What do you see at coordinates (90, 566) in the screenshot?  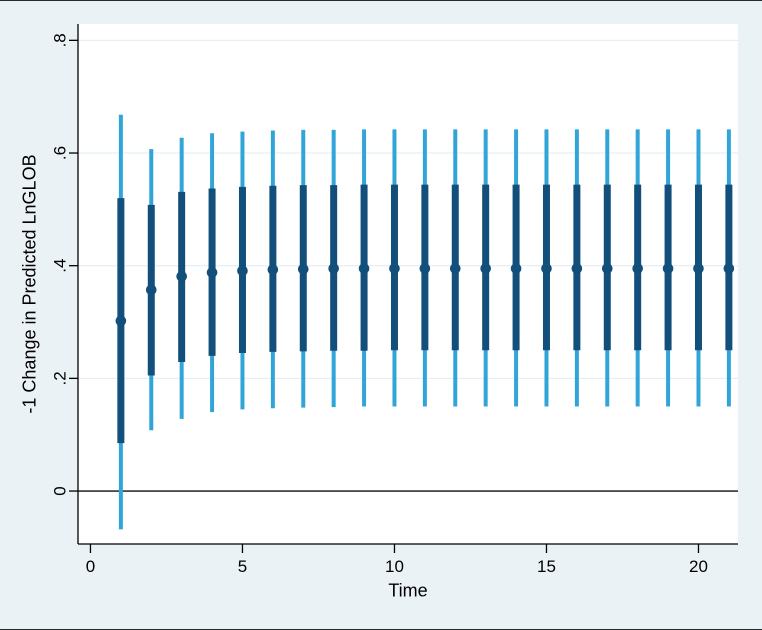 I see `x-tick-label: 0` at bounding box center [90, 566].